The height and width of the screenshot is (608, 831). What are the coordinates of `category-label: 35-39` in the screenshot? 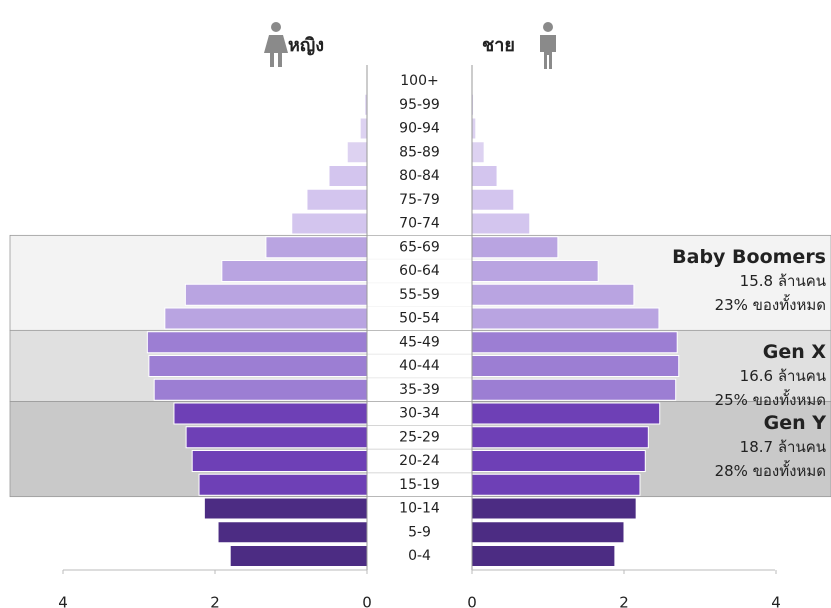 It's located at (419, 390).